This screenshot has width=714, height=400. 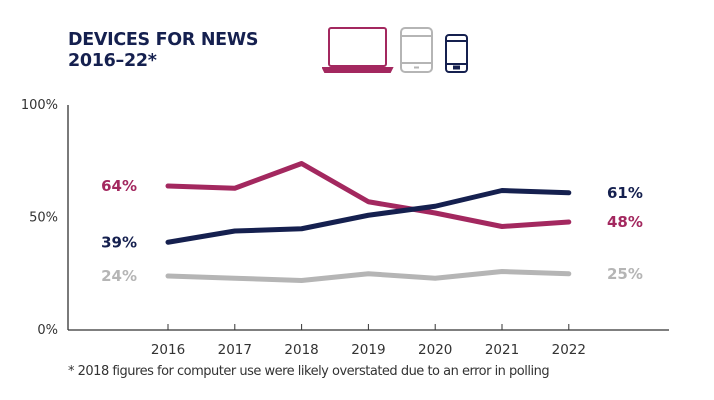 What do you see at coordinates (168, 350) in the screenshot?
I see `x-tick-label: 2016` at bounding box center [168, 350].